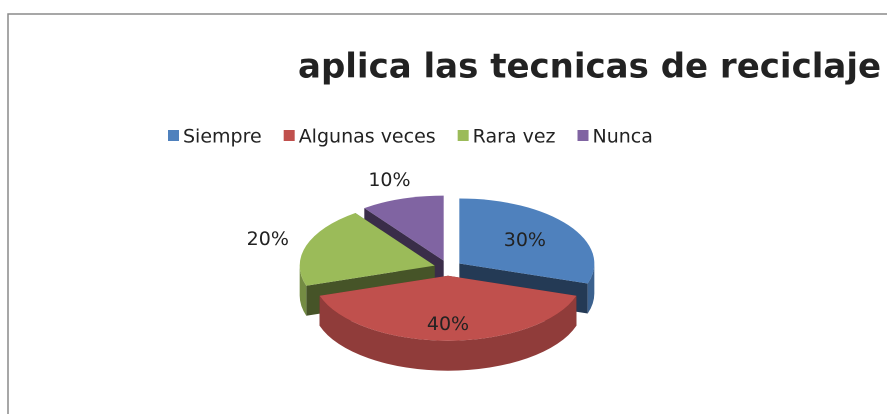  I want to click on legend: Siempre Algunas veces Rara vez Nunca, so click(410, 137).